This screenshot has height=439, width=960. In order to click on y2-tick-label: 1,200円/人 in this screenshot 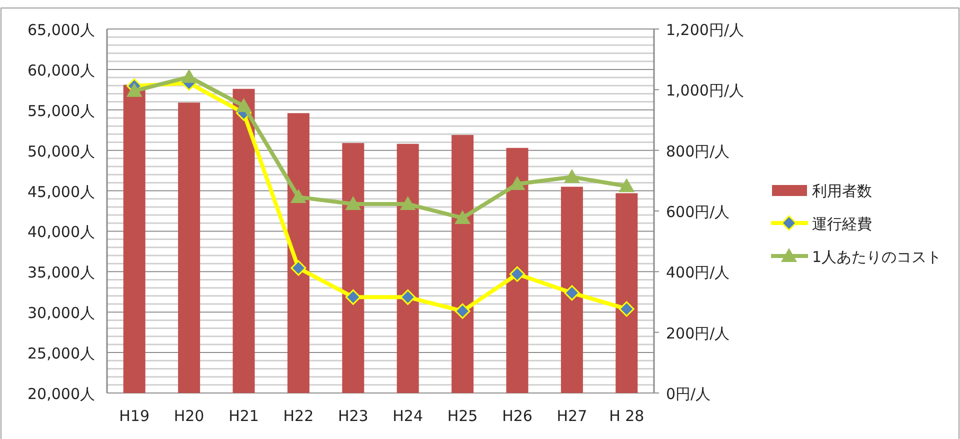, I will do `click(705, 30)`.